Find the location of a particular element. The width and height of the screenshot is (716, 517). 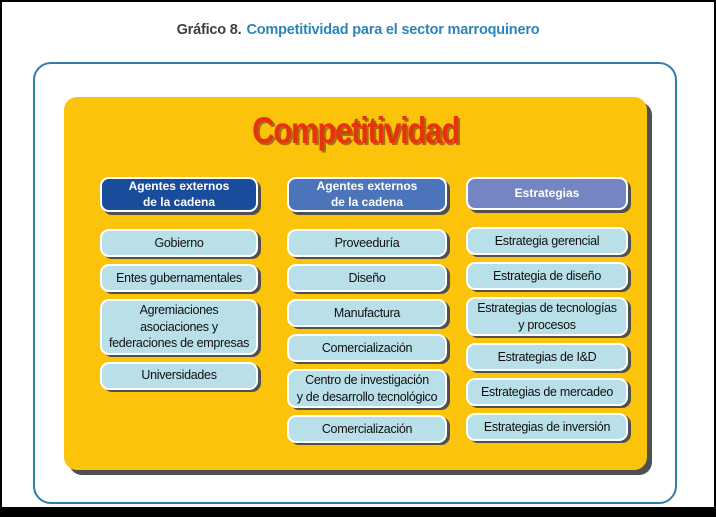

node-box: Estrategia gerencial is located at coordinates (547, 241).